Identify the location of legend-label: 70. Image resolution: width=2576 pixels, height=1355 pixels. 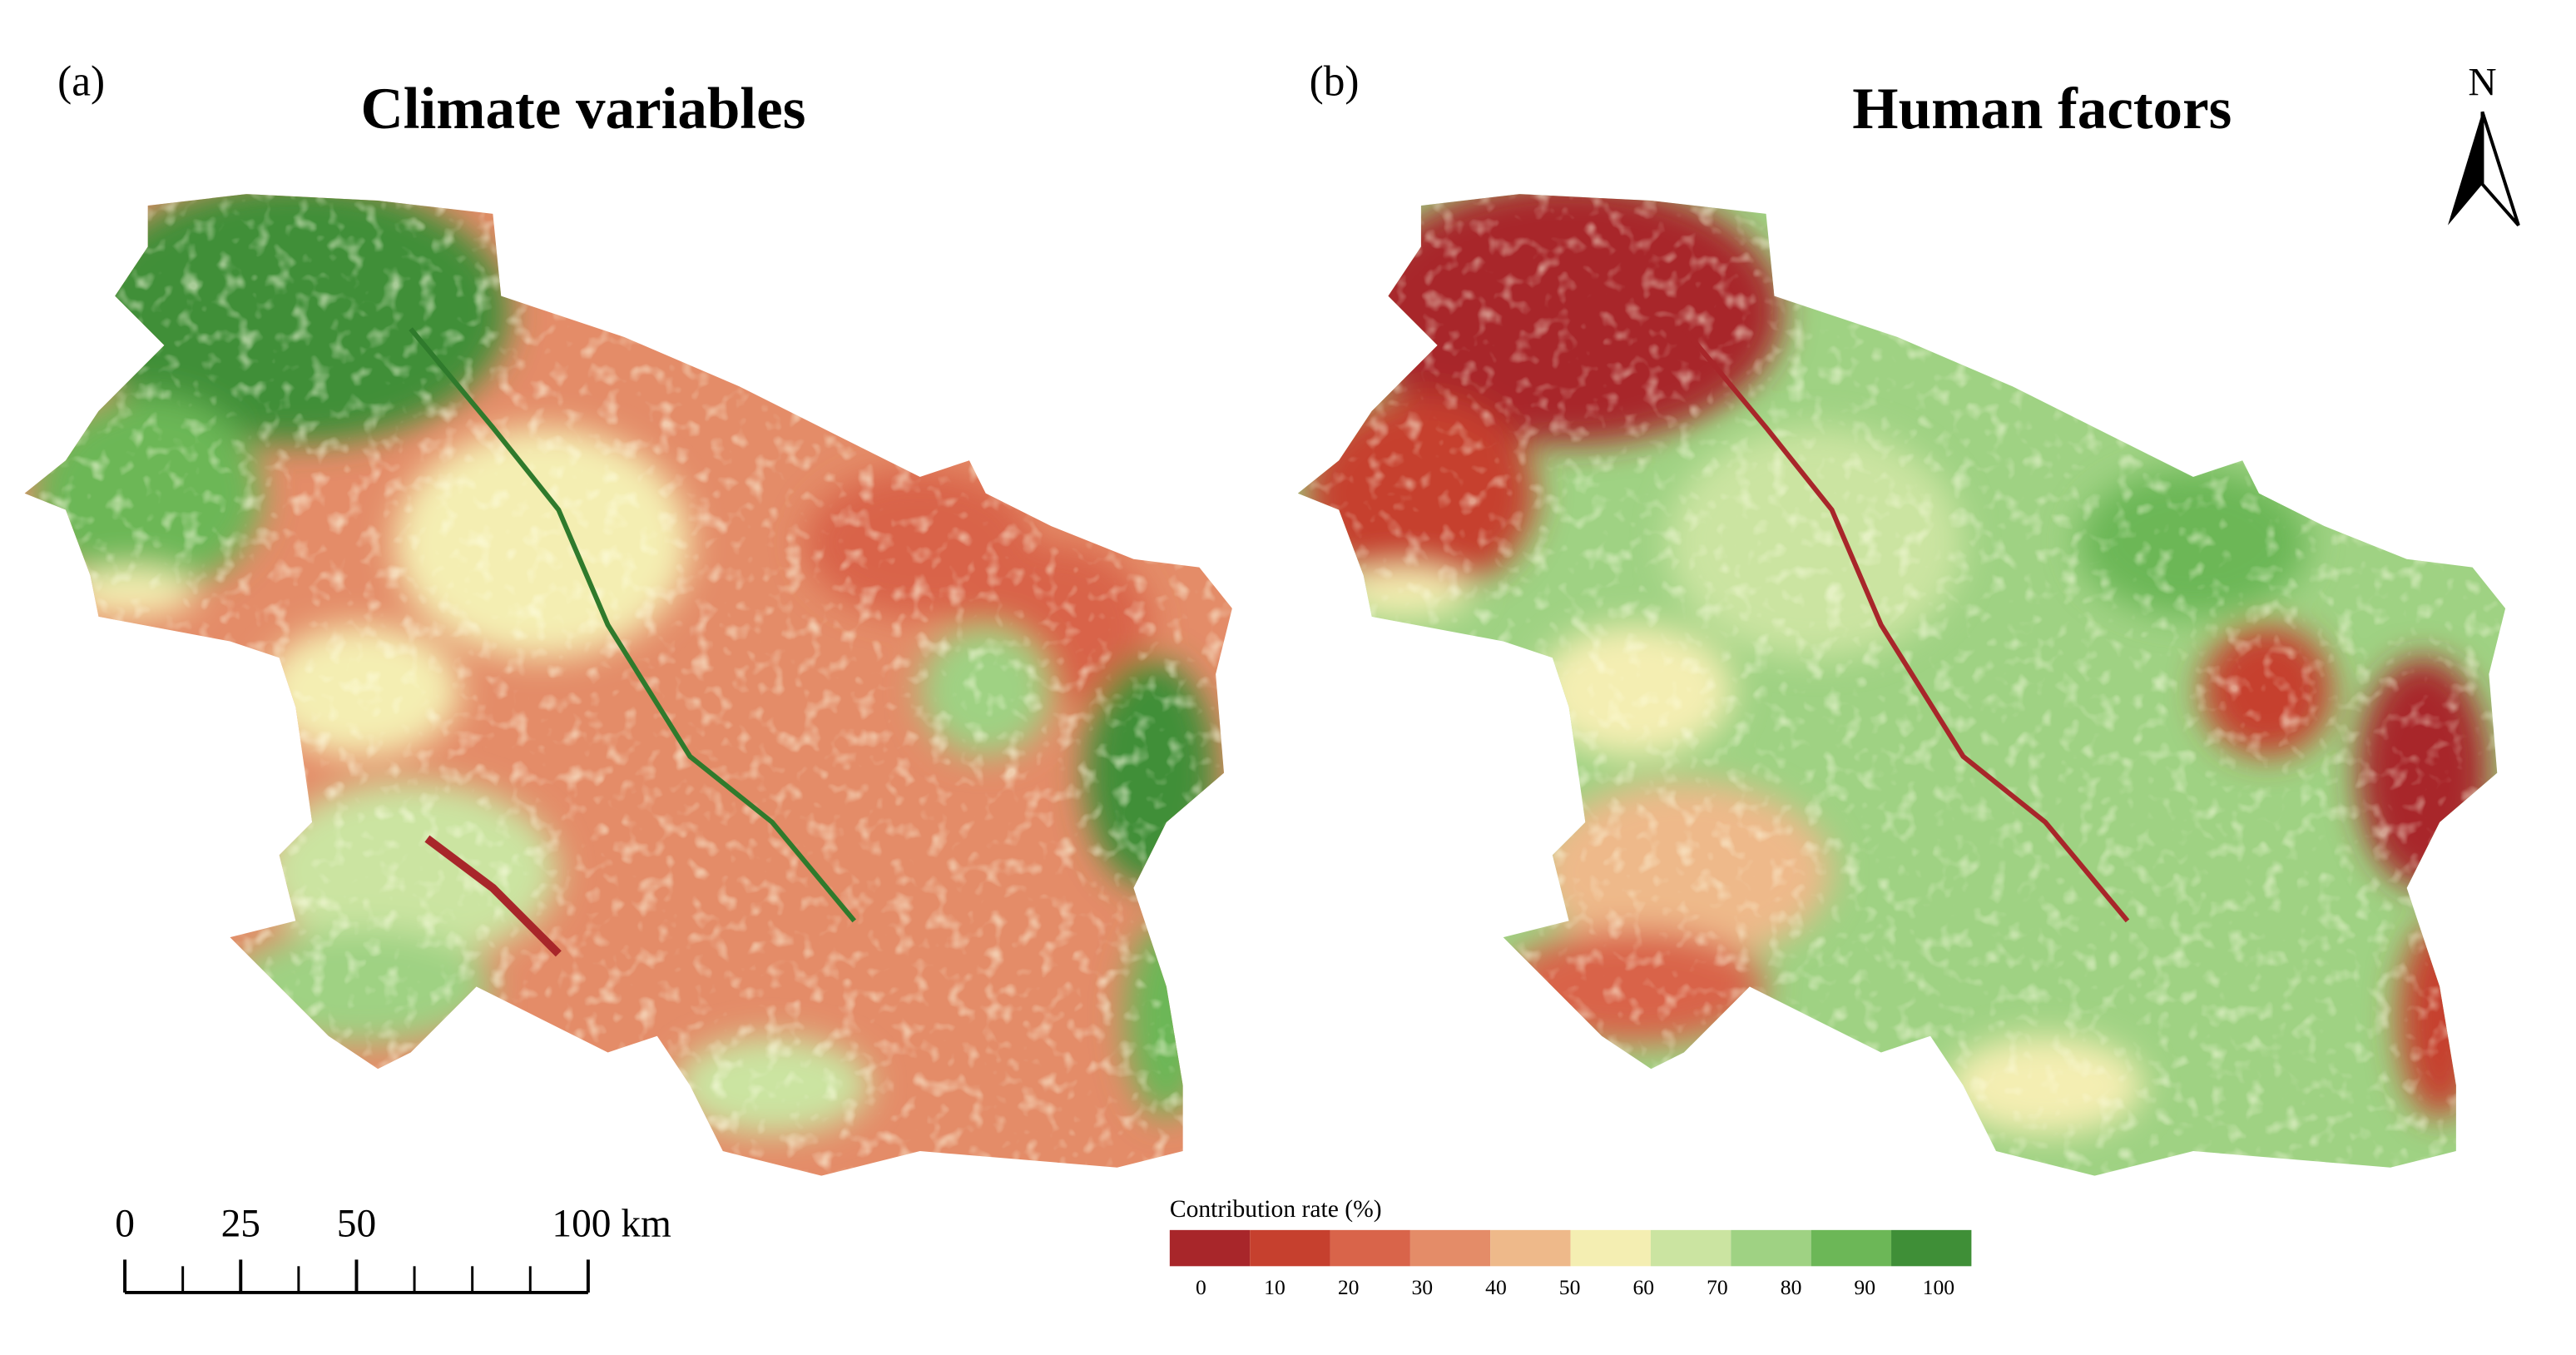
(1718, 1287).